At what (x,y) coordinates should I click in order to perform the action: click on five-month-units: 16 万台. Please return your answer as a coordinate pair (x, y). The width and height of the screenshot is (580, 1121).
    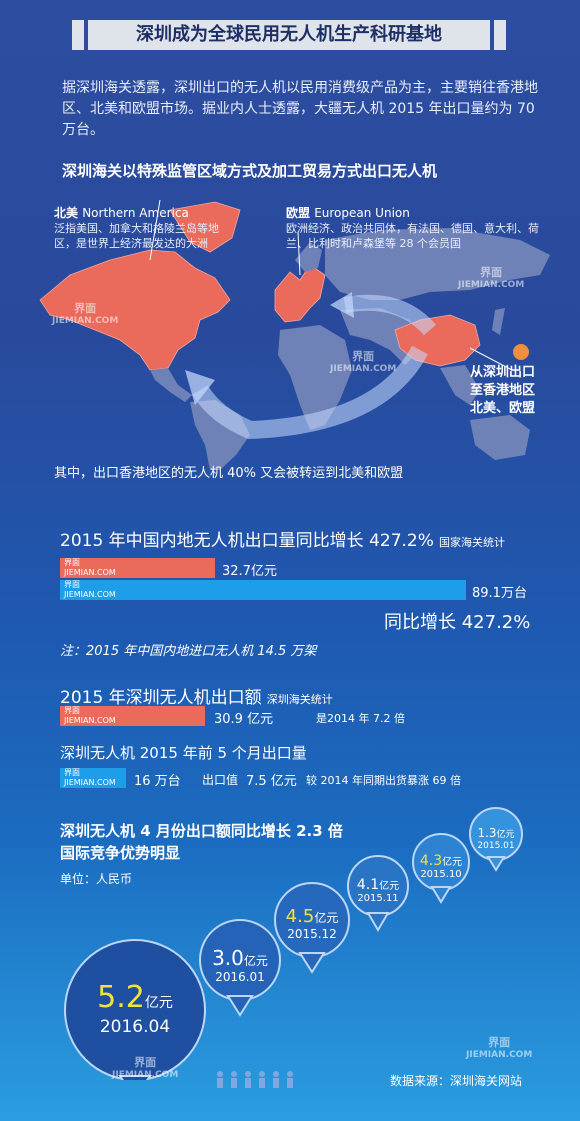
    Looking at the image, I should click on (157, 781).